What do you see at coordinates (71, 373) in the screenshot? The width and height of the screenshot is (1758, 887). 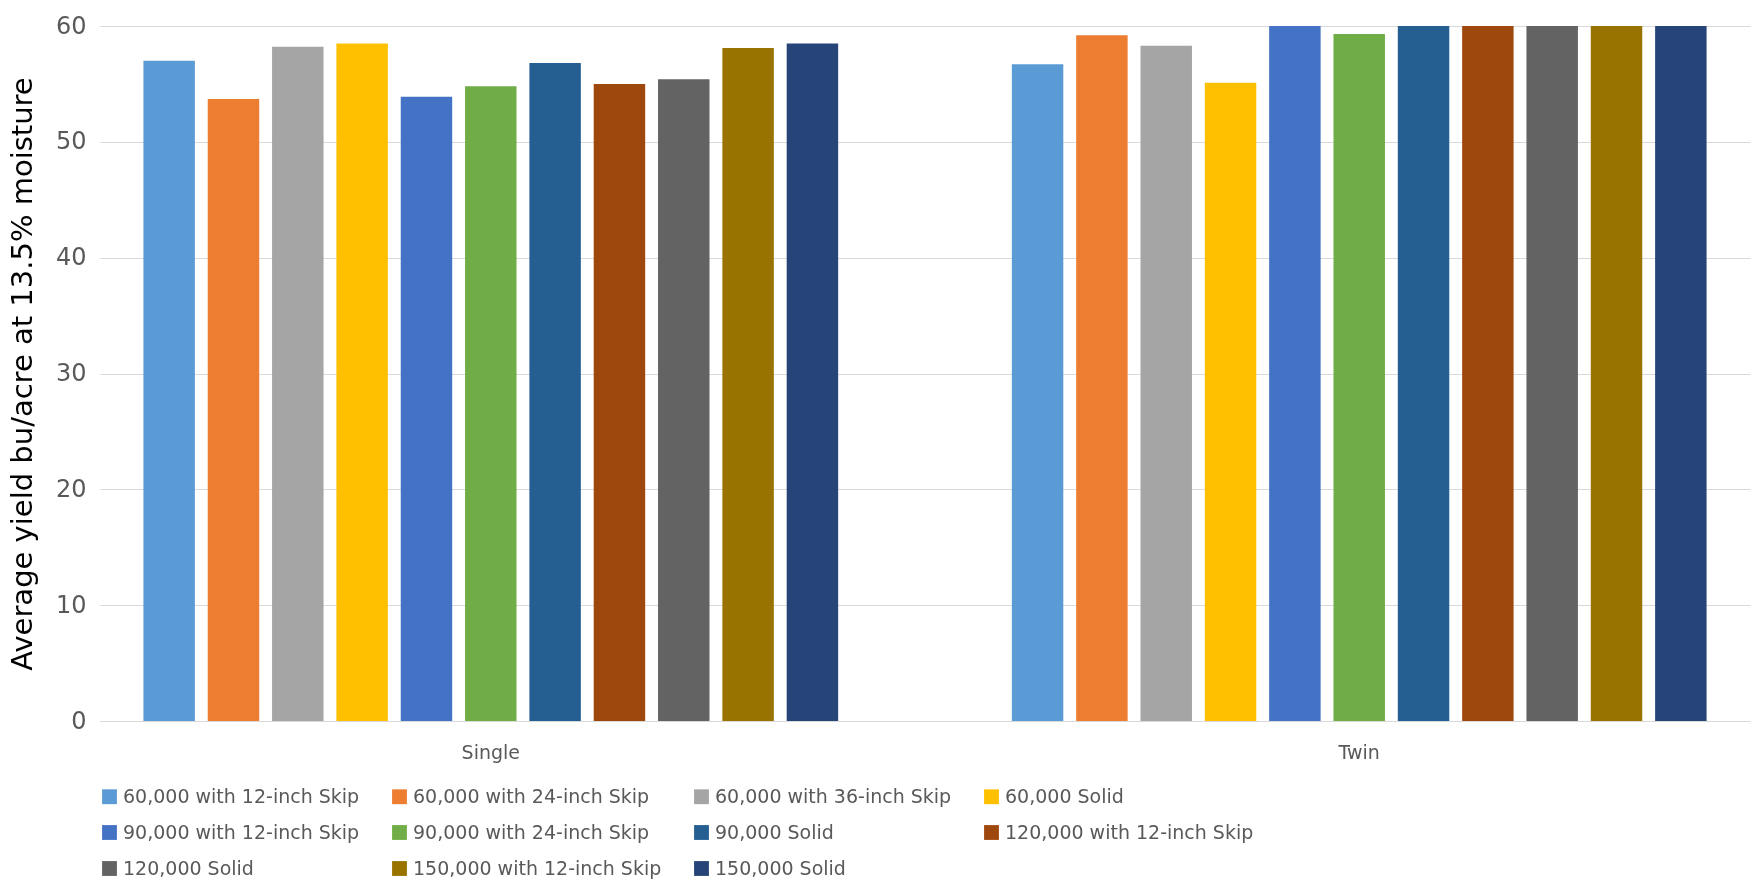 I see `y-tick-label: 30` at bounding box center [71, 373].